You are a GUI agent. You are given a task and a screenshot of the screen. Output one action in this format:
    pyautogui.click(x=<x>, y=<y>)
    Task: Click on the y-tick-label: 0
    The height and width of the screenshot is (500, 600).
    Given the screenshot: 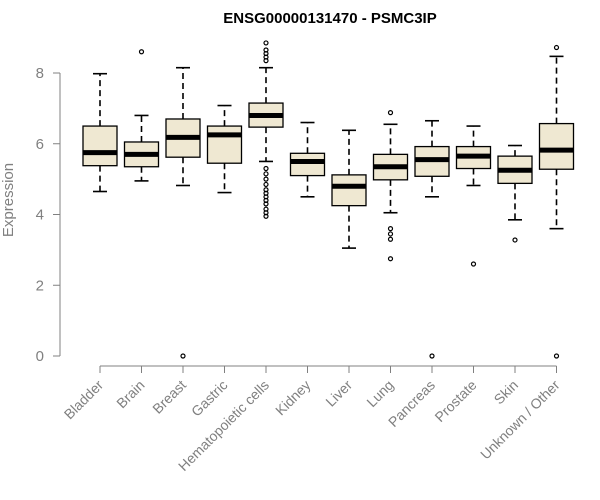 What is the action you would take?
    pyautogui.click(x=40, y=356)
    